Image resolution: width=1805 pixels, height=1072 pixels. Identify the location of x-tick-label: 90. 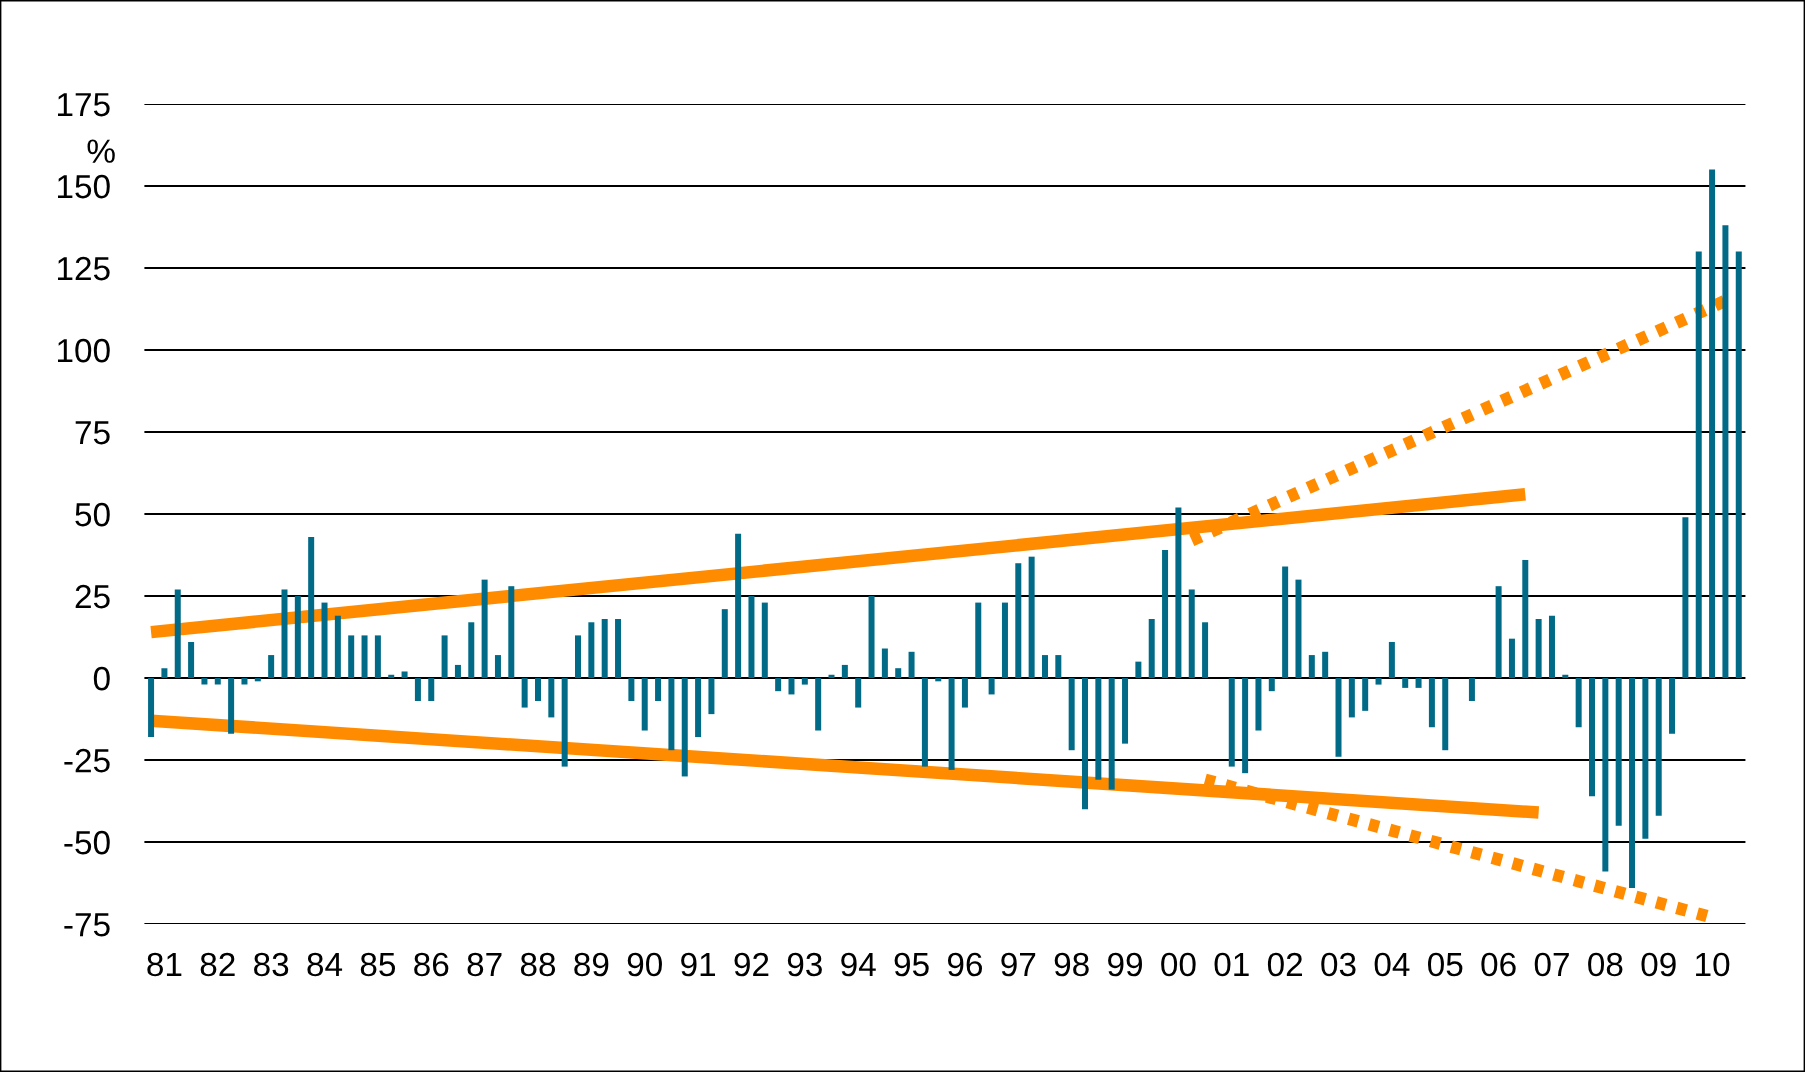
(644, 964).